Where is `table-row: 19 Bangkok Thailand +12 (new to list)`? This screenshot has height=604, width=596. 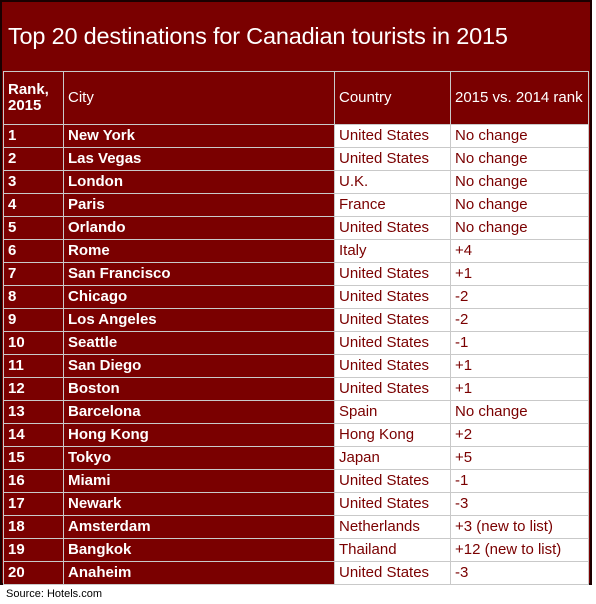
table-row: 19 Bangkok Thailand +12 (new to list) is located at coordinates (296, 550).